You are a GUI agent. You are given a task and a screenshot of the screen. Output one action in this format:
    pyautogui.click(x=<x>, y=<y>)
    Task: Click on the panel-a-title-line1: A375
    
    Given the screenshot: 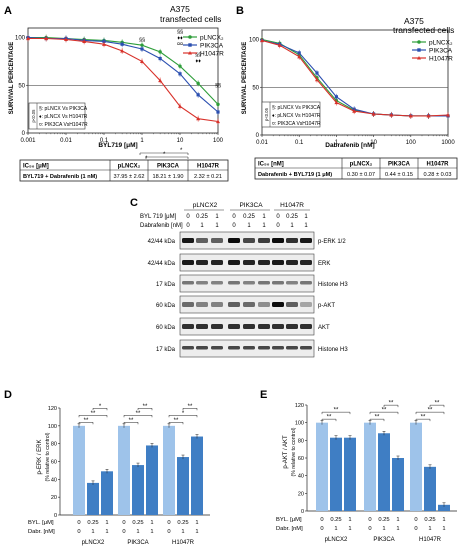 What is the action you would take?
    pyautogui.click(x=180, y=9)
    